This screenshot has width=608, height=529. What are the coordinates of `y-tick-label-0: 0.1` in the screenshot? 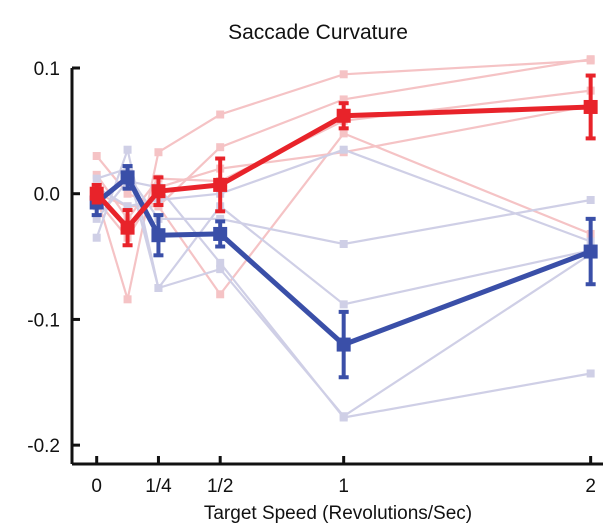 It's located at (47, 69).